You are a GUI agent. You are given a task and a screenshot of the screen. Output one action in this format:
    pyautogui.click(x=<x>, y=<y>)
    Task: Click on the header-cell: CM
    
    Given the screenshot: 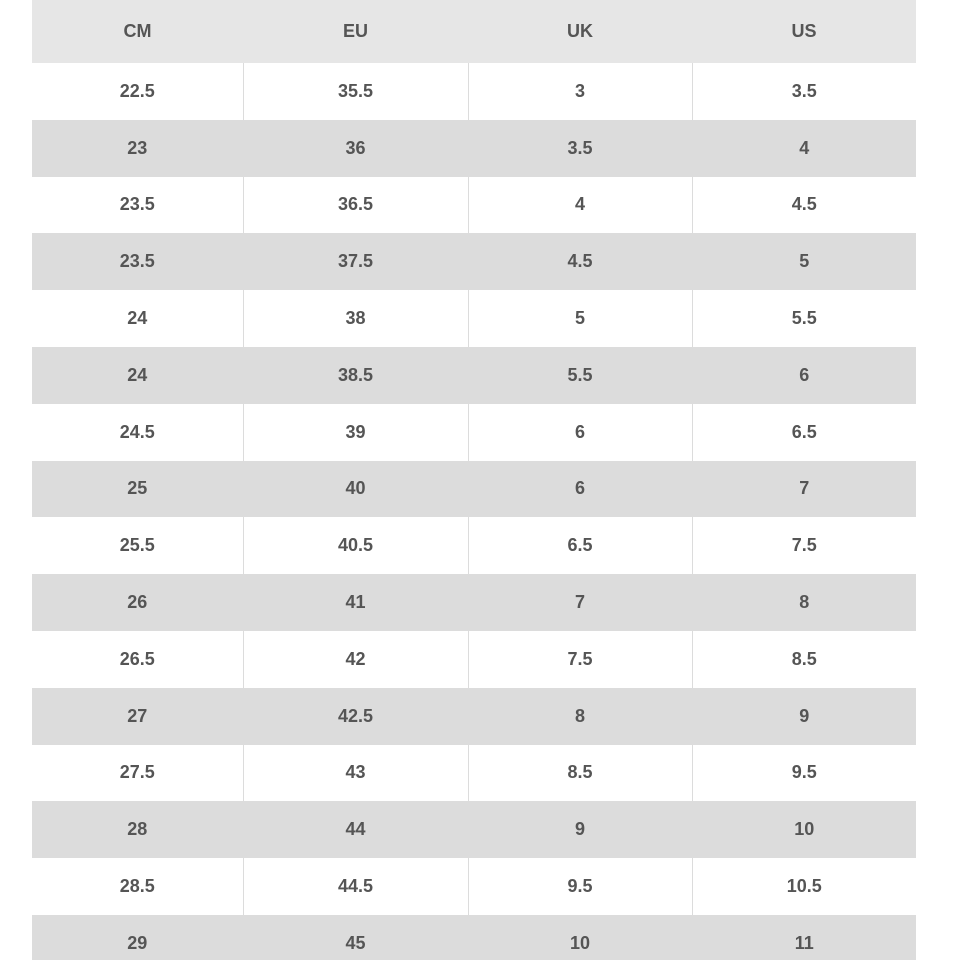 What is the action you would take?
    pyautogui.click(x=137, y=31)
    